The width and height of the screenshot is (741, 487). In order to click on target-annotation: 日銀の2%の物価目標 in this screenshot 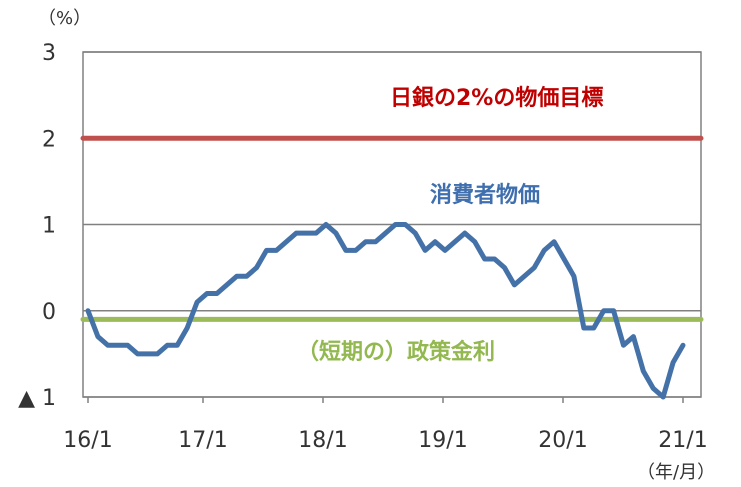, I will do `click(496, 98)`.